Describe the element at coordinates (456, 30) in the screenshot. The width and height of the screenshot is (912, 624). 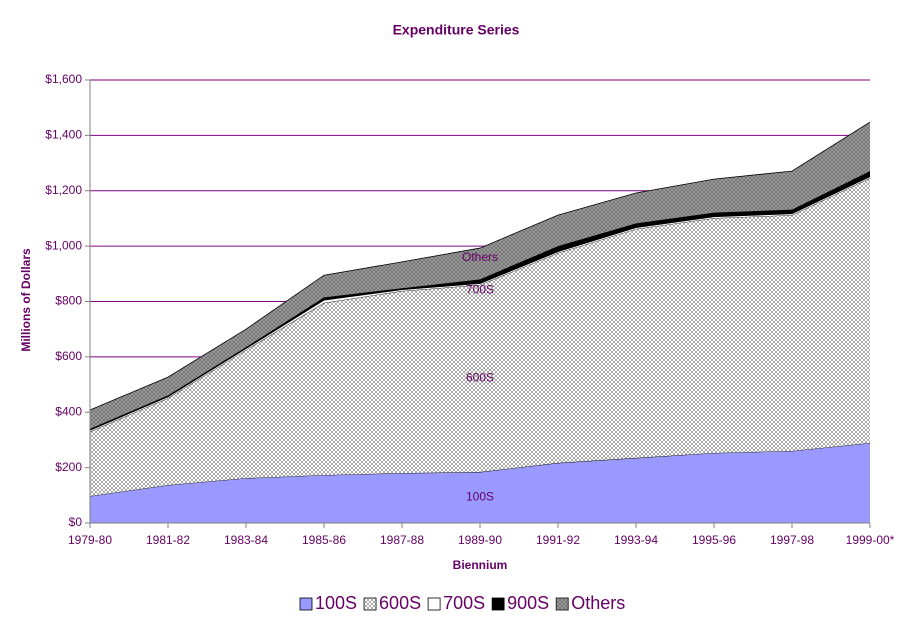
I see `chart-title: Expenditure Series` at that location.